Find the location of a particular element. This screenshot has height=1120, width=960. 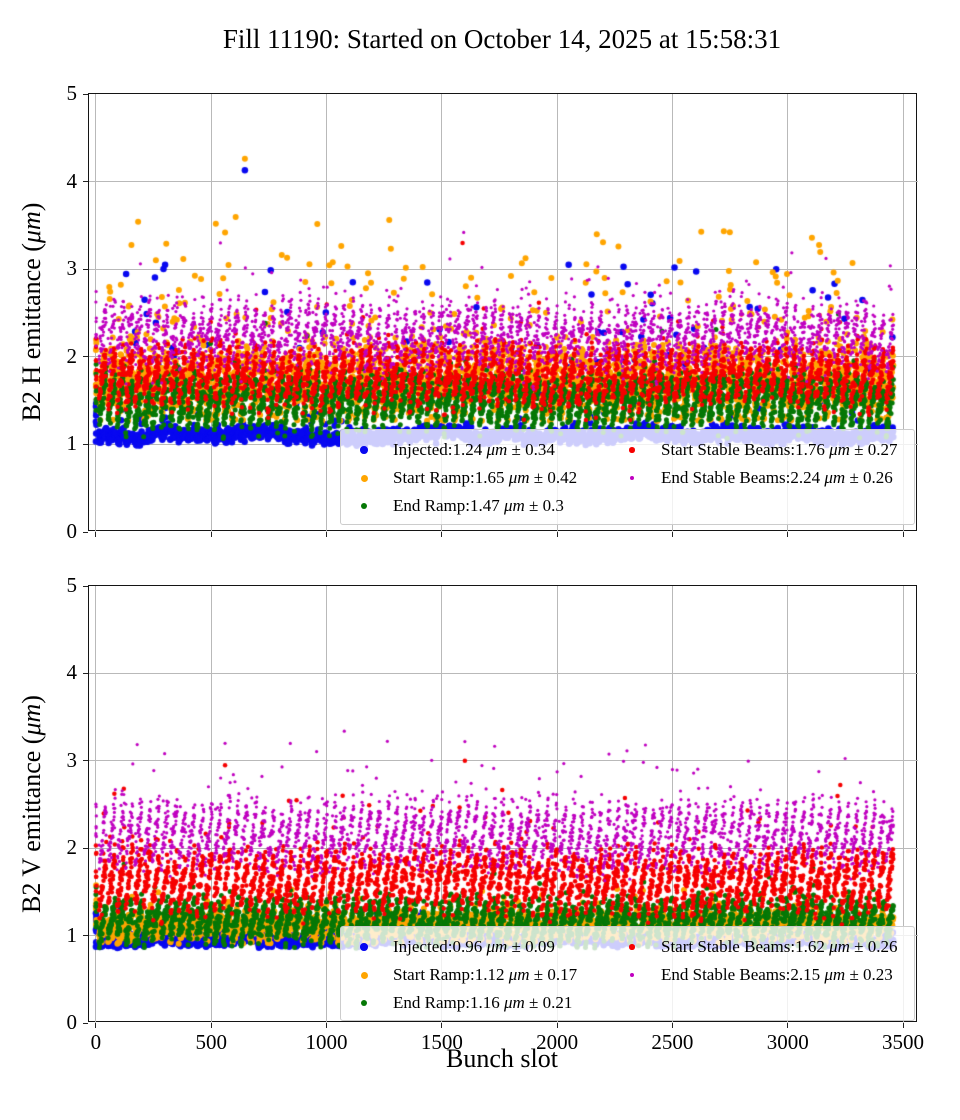

legend-entry-label: End Stable Beams:2.24 μm ± 0.26 is located at coordinates (777, 478).